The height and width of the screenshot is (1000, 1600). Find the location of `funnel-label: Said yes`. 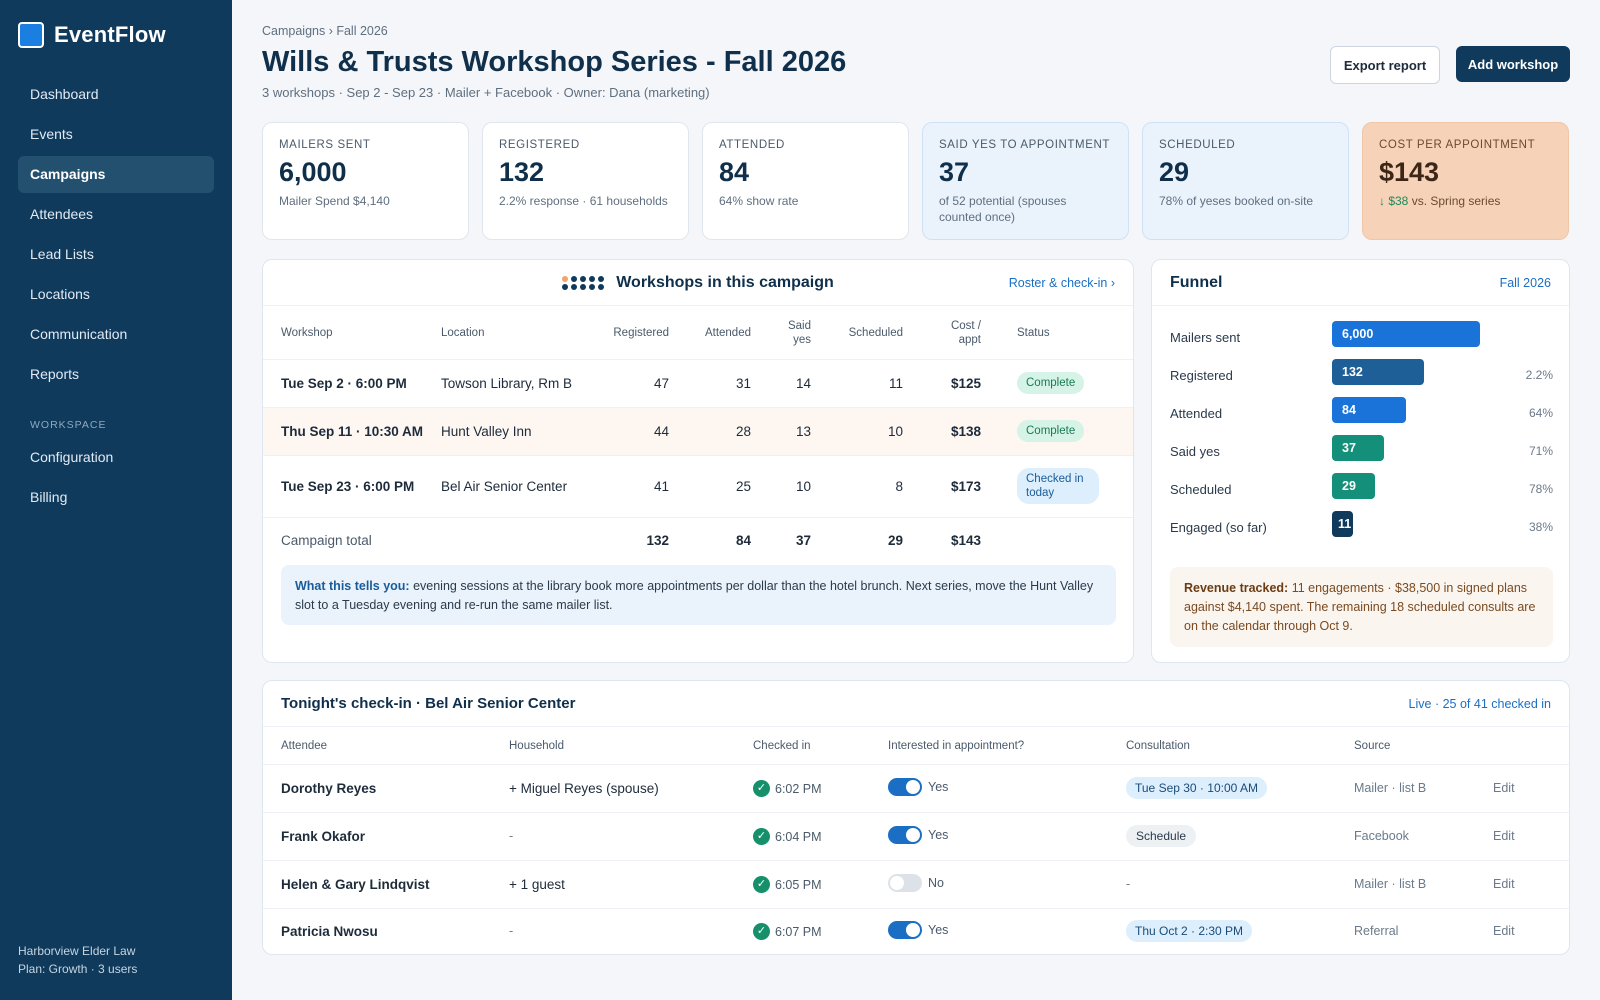

funnel-label: Said yes is located at coordinates (1195, 451).